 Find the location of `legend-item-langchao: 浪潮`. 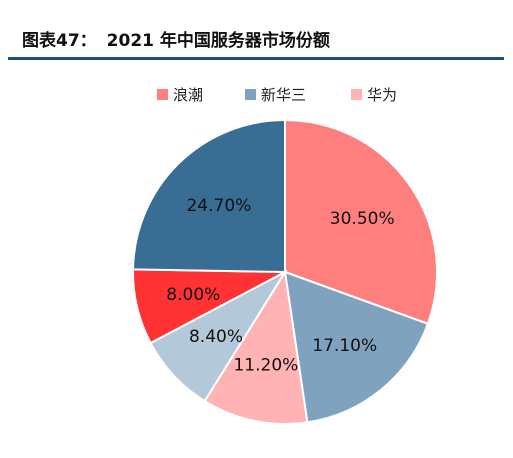

legend-item-langchao: 浪潮 is located at coordinates (180, 94).